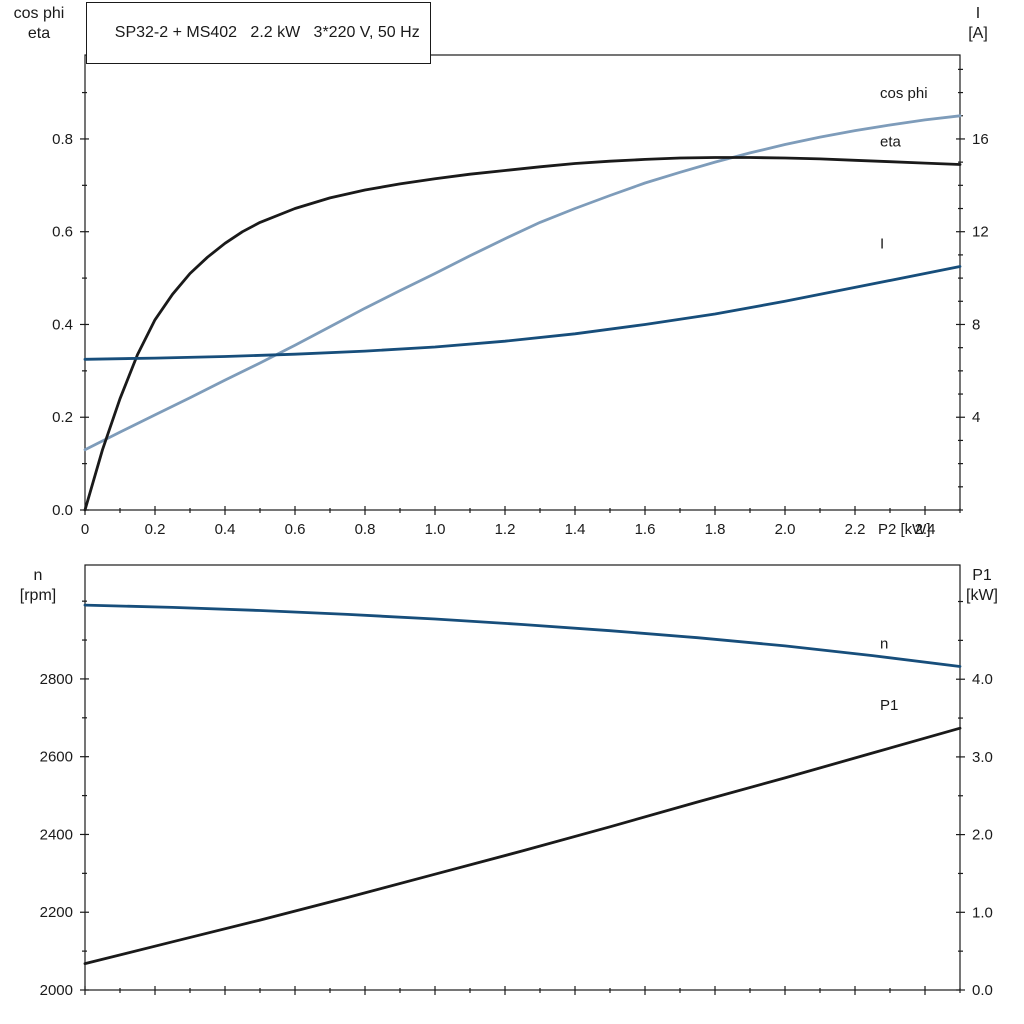 This screenshot has width=1024, height=1024. What do you see at coordinates (976, 417) in the screenshot?
I see `y_right-tick-label: 4` at bounding box center [976, 417].